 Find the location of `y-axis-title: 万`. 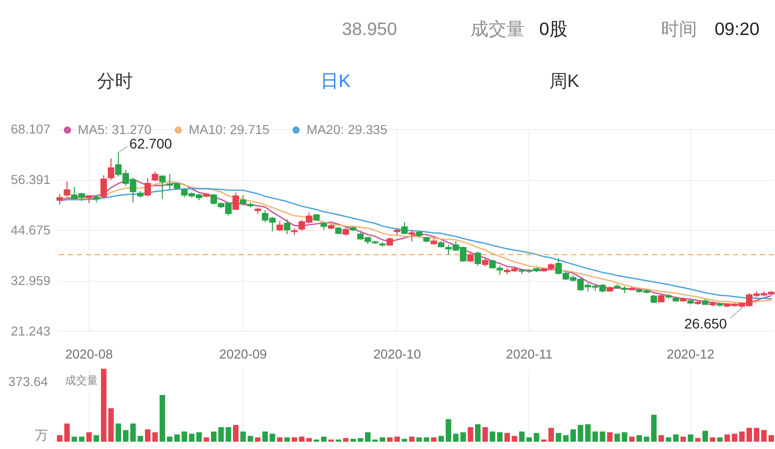

y-axis-title: 万 is located at coordinates (41, 435).